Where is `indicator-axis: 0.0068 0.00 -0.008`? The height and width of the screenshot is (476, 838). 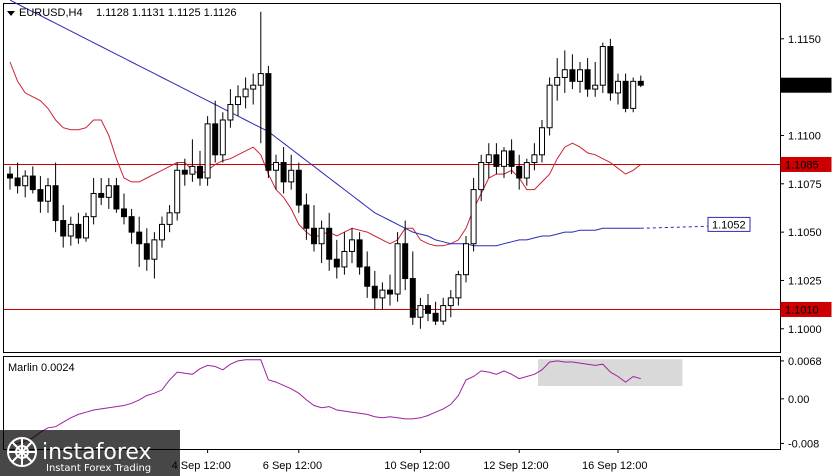
indicator-axis: 0.0068 0.00 -0.008 is located at coordinates (801, 403).